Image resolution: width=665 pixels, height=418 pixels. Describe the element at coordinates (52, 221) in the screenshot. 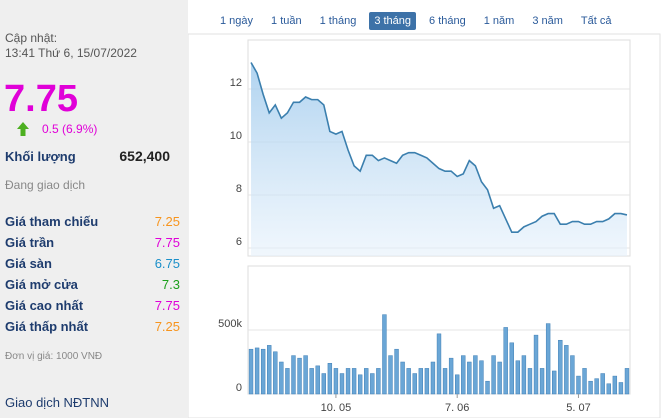

I see `row-label: Giá tham chiếu` at that location.